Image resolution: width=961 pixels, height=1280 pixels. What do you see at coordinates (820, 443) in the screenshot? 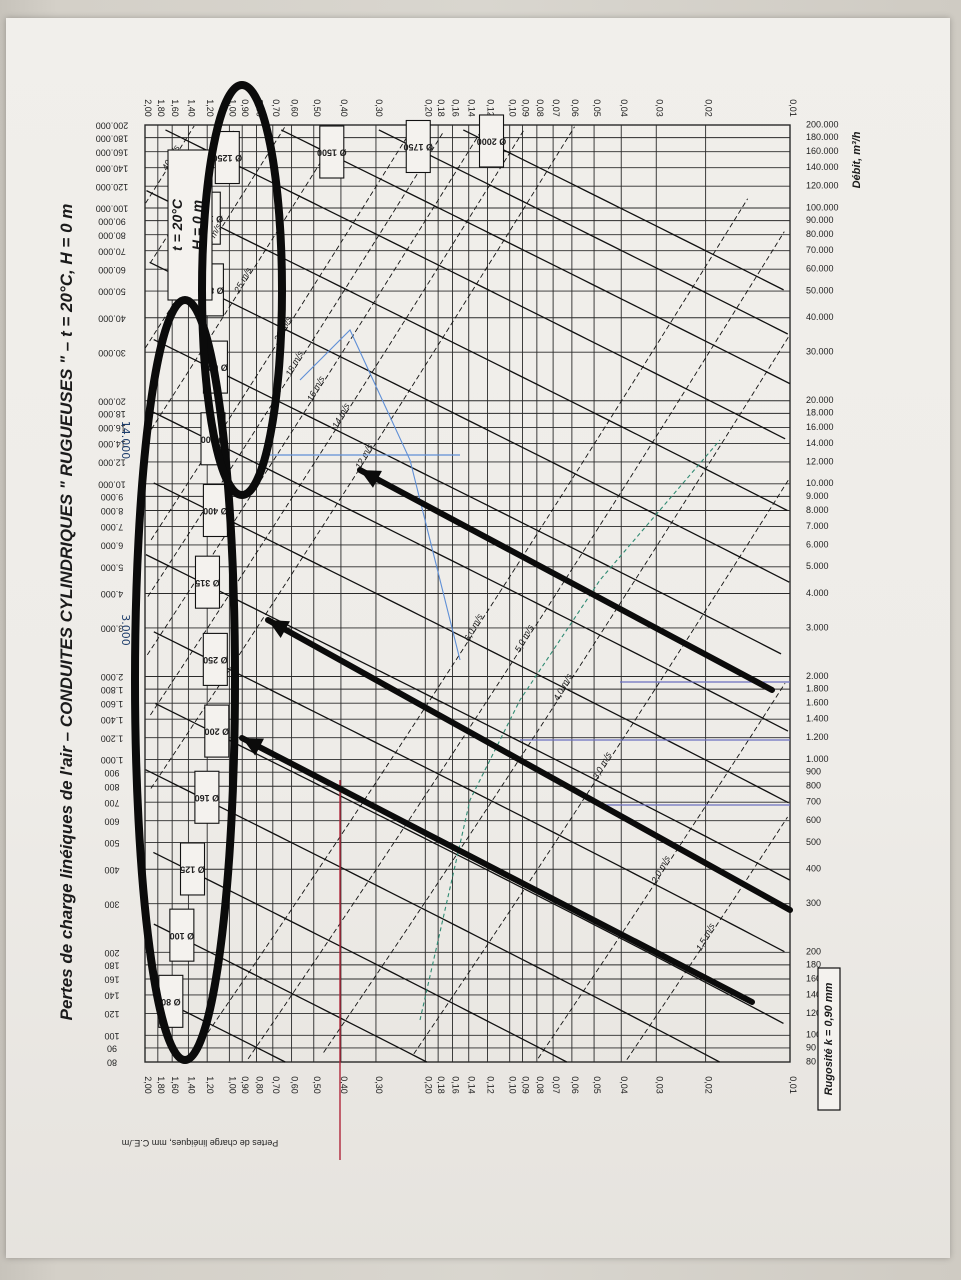
I see `x-tick-label: 14.000` at bounding box center [820, 443].